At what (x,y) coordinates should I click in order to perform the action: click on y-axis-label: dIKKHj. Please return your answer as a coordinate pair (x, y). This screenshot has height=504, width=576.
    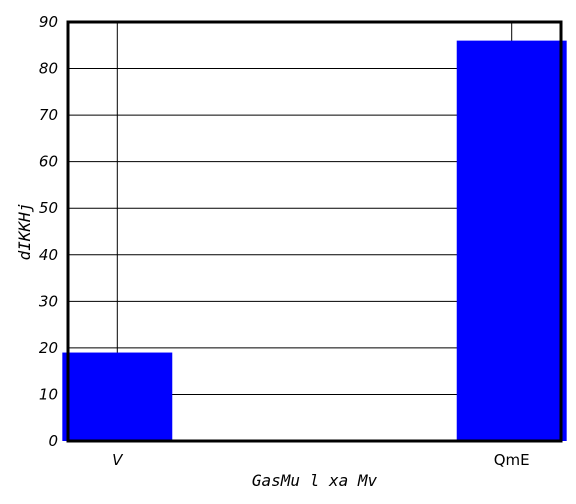
    Looking at the image, I should click on (24, 232).